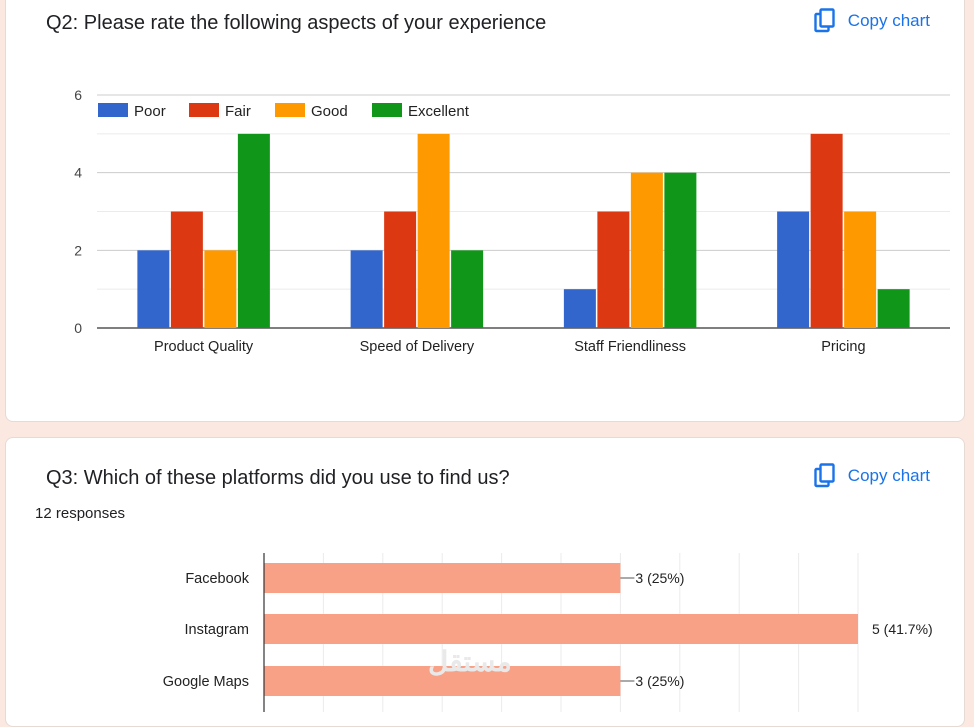 The height and width of the screenshot is (727, 974). I want to click on q2-copy-chart-label: Copy chart, so click(888, 20).